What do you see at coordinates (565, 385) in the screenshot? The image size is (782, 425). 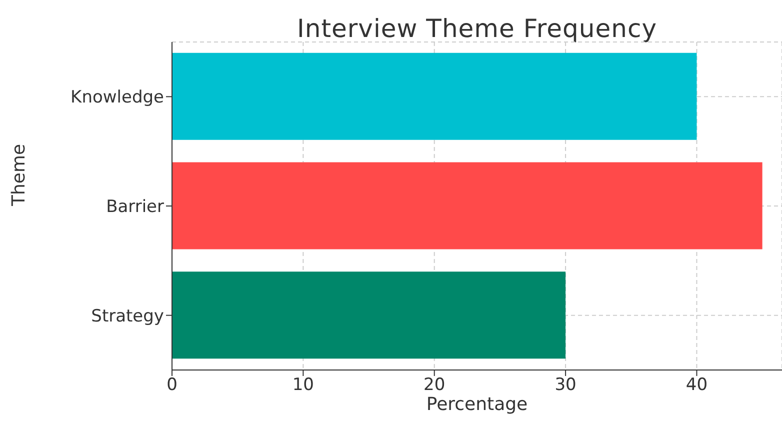 I see `x-tick-label: 30` at bounding box center [565, 385].